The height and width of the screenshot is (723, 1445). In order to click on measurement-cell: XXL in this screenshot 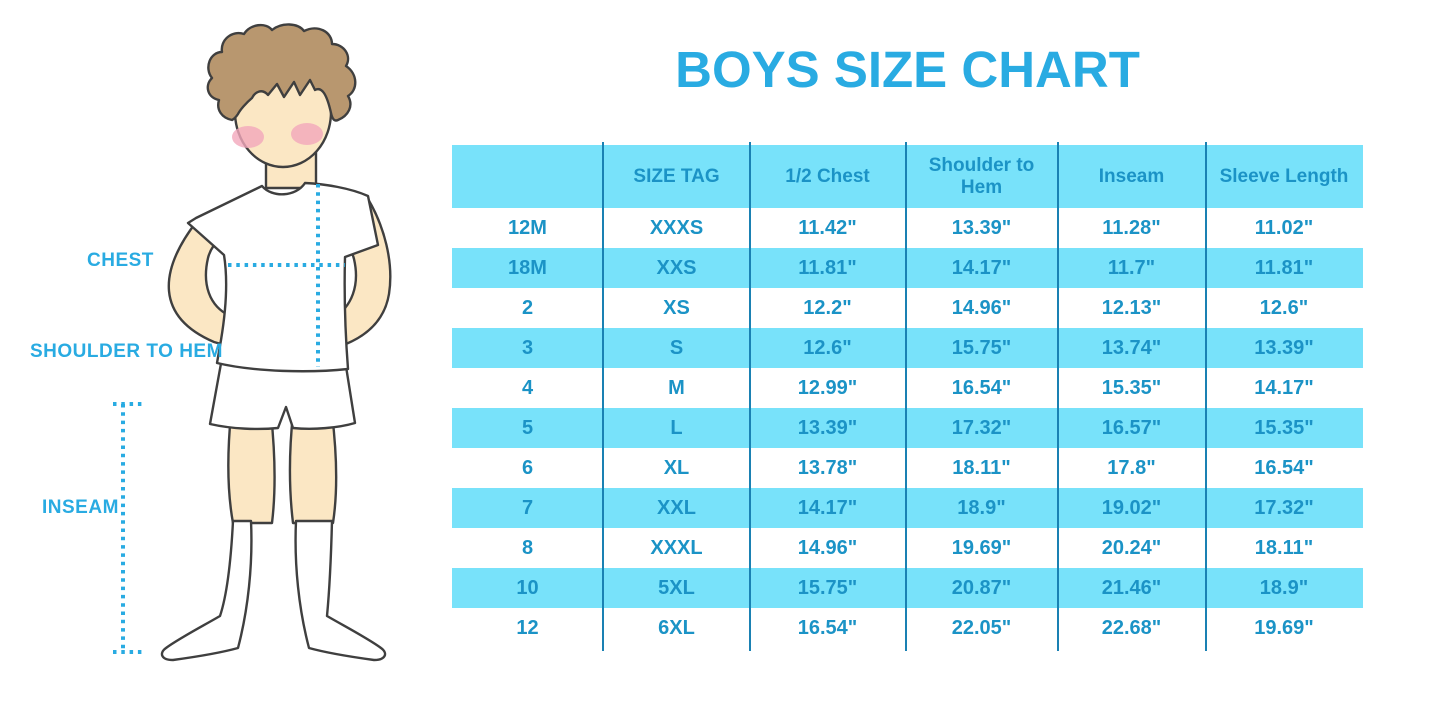, I will do `click(676, 507)`.